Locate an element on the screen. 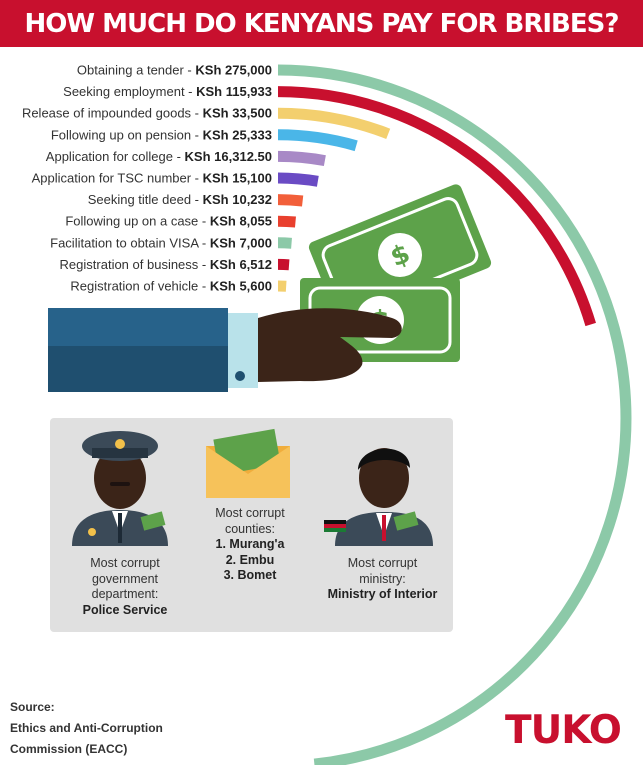  source-line-2: Commission (EACC) is located at coordinates (69, 749).